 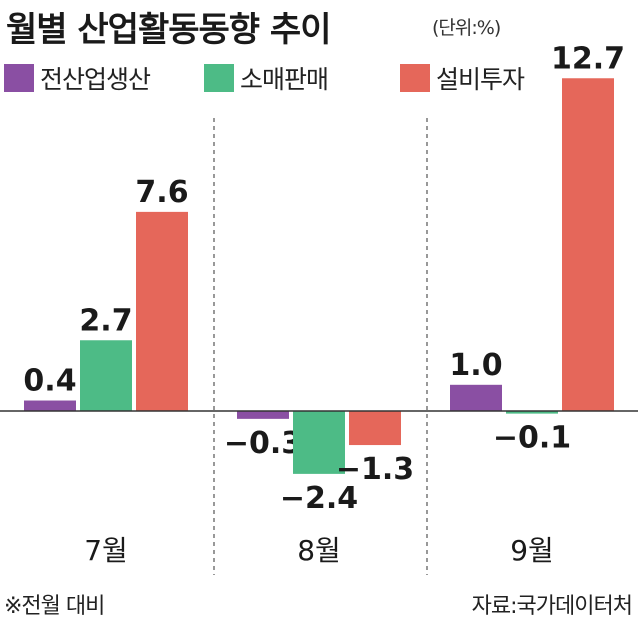 I want to click on value-label-facility-investment-3: 12.7, so click(x=588, y=58).